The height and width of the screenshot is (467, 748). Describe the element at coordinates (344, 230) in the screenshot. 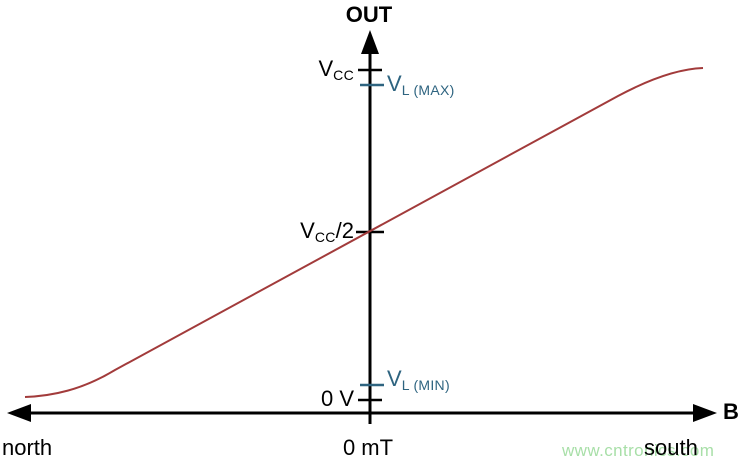

I see `tick-text-suffix: /2` at that location.